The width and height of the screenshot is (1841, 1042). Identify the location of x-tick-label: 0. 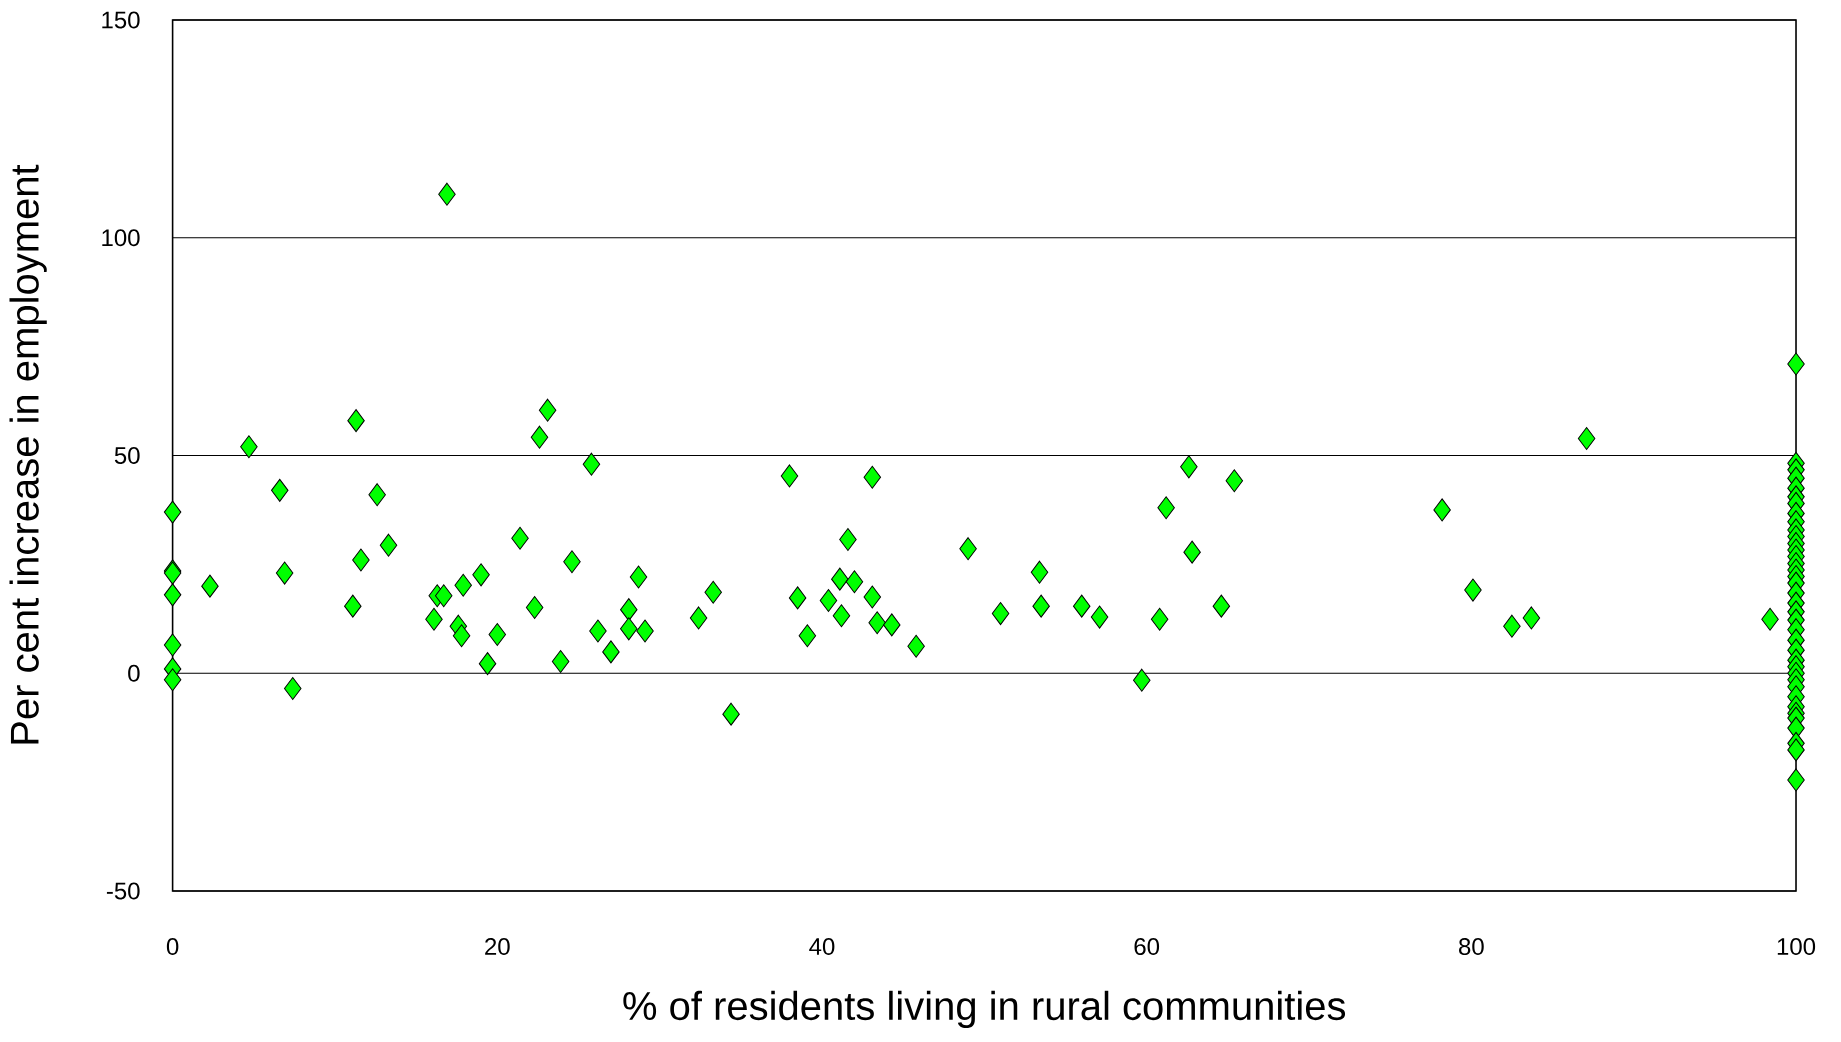
(172, 947).